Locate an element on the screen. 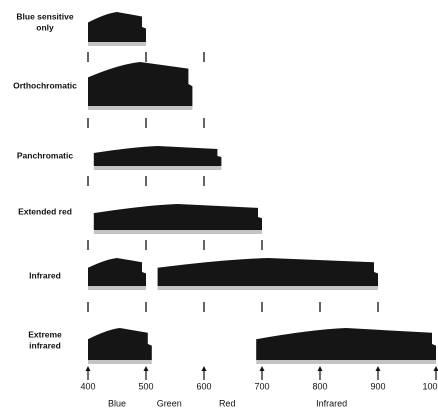 The height and width of the screenshot is (408, 438). row-label: Extended red is located at coordinates (45, 211).